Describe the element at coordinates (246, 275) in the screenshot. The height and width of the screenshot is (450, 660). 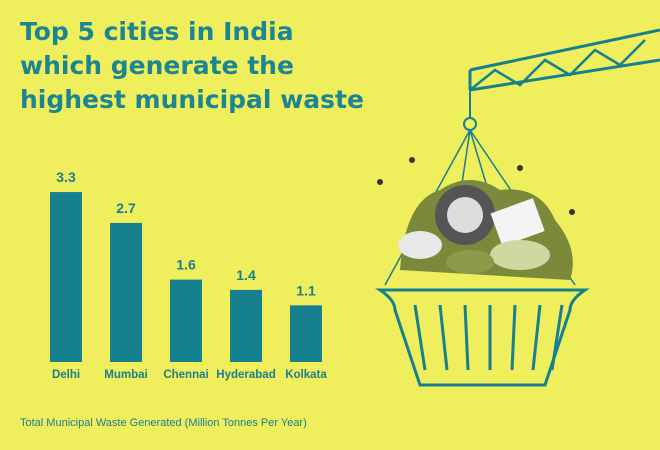
I see `value-label: 1.4` at that location.